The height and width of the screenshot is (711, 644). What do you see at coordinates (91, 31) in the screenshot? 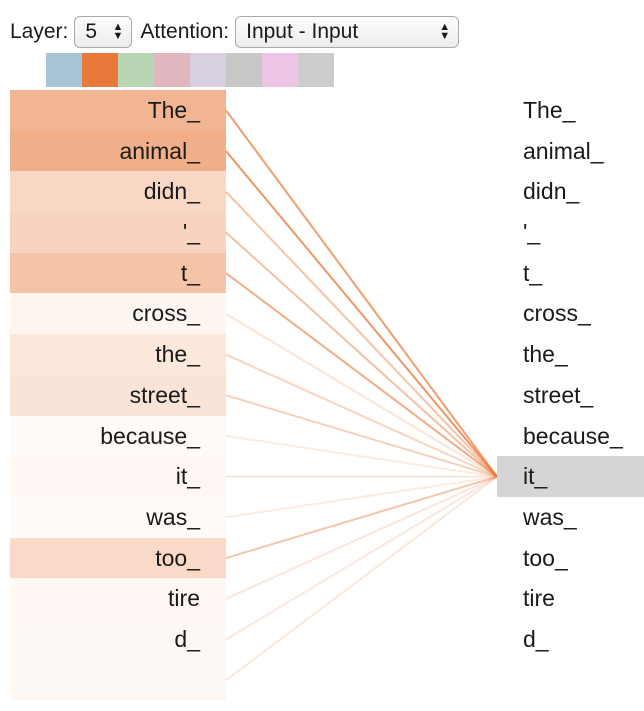
I see `layer-value: 5` at bounding box center [91, 31].